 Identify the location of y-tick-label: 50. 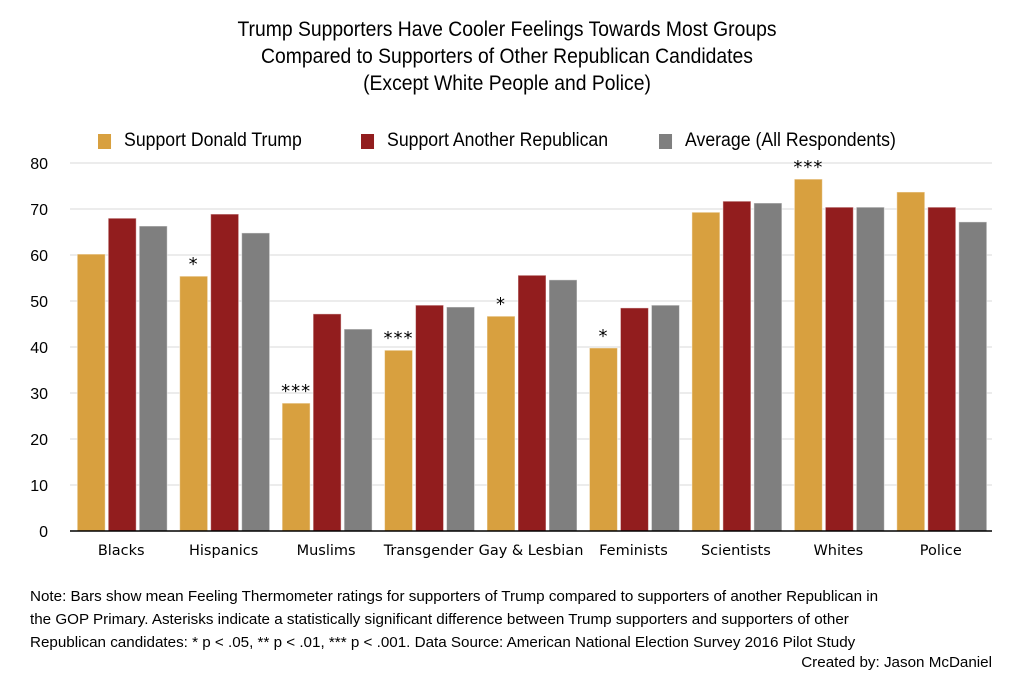
(39, 302).